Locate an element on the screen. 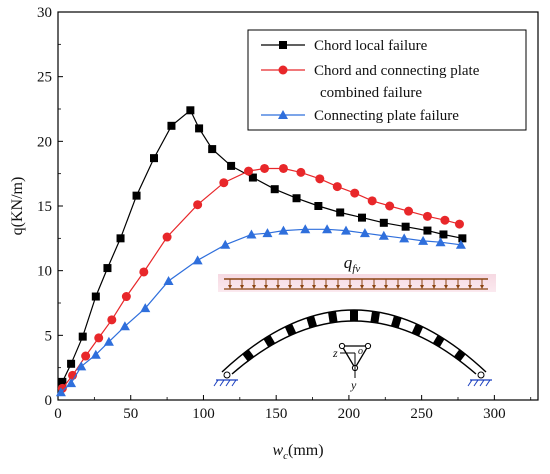 The width and height of the screenshot is (550, 474). legend-label-2: Chord and connecting plate is located at coordinates (397, 71).